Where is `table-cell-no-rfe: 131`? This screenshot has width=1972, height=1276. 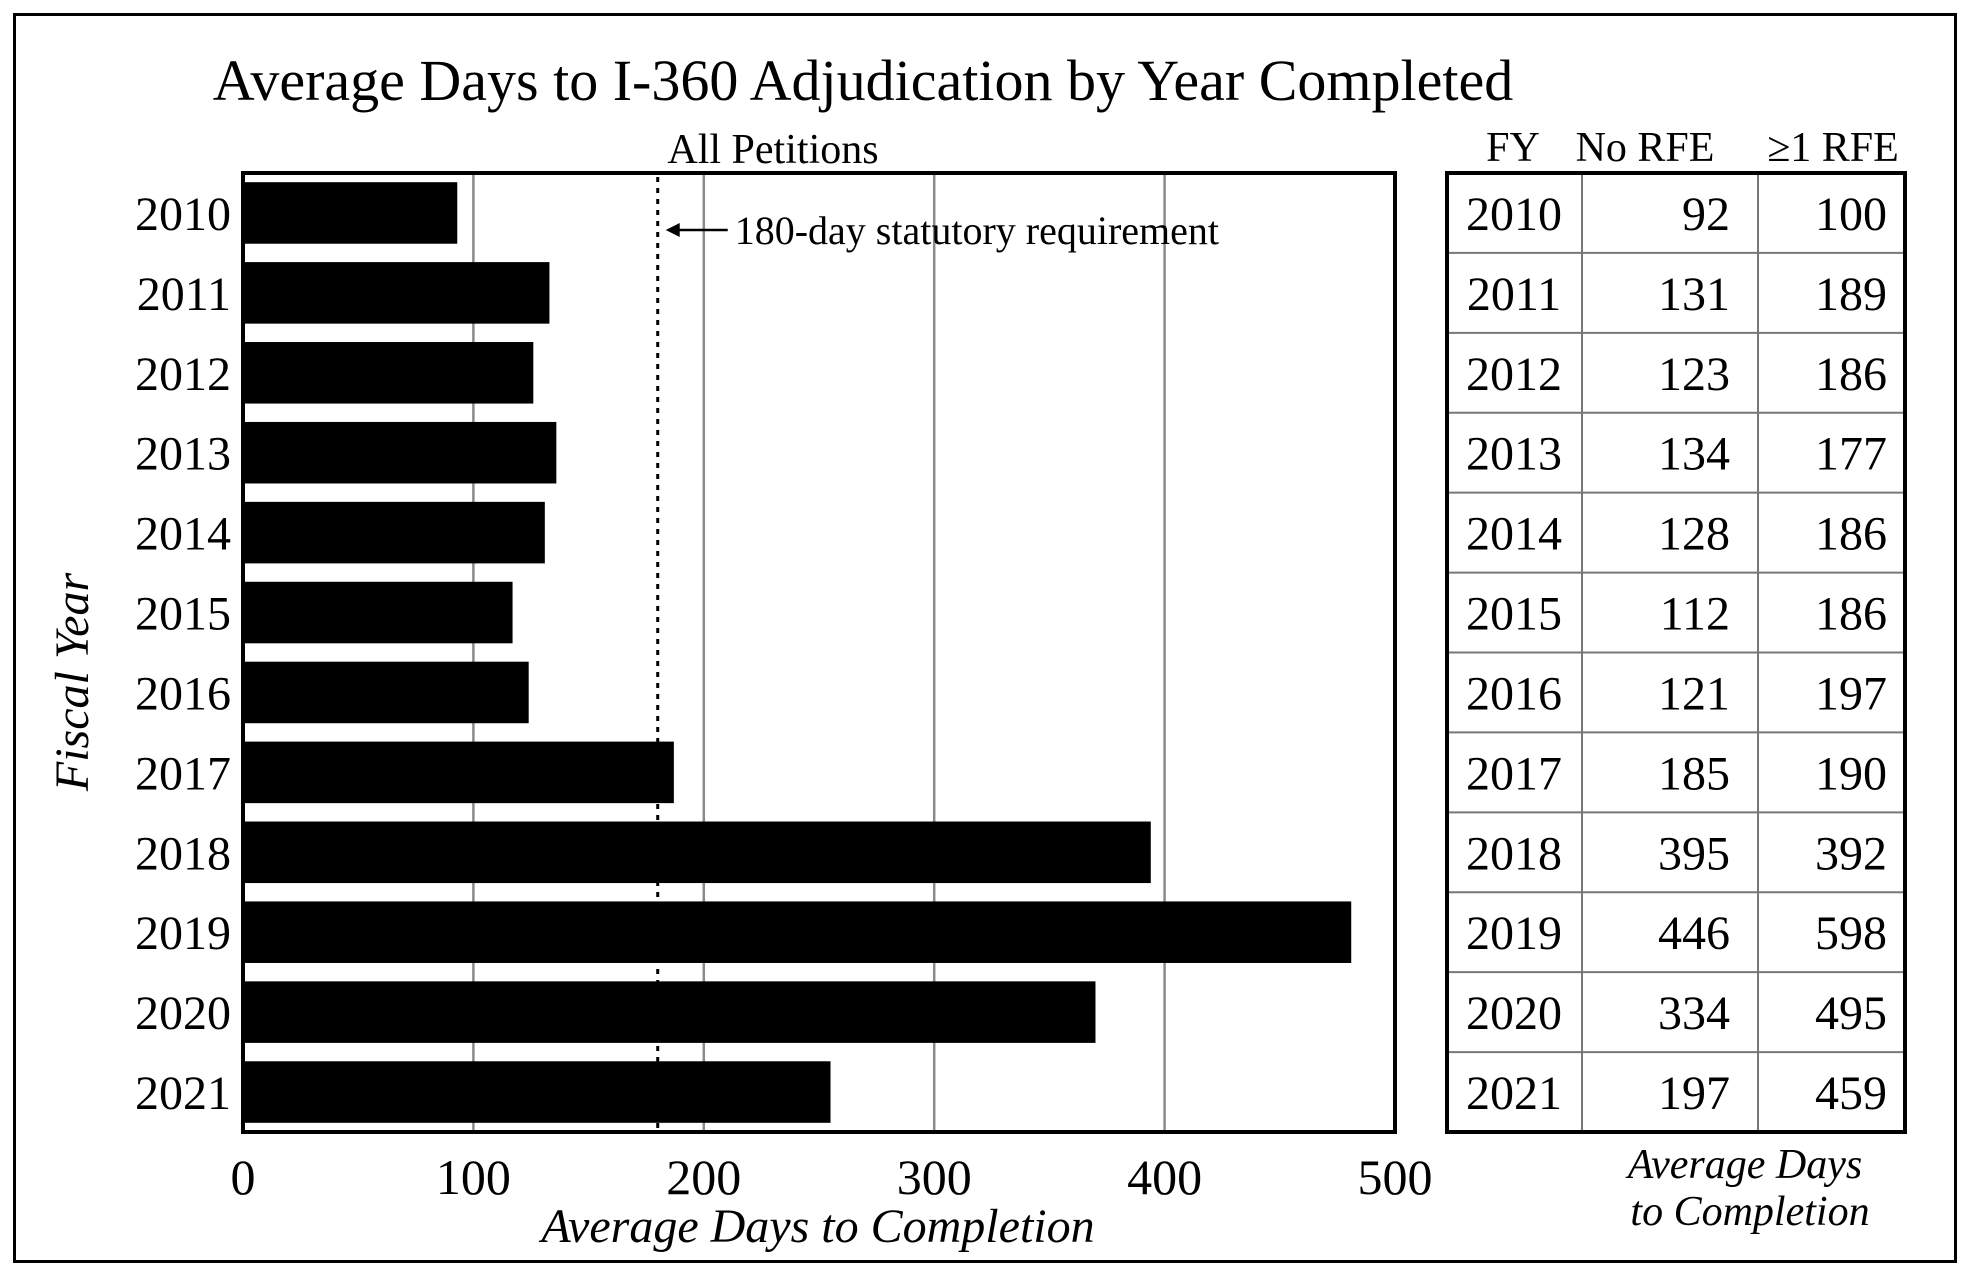 table-cell-no-rfe: 131 is located at coordinates (1694, 294).